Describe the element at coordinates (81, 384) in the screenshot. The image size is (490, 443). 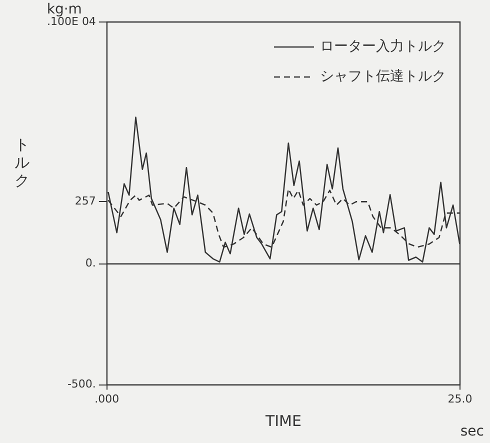
I see `y-tick-label: -500.` at that location.